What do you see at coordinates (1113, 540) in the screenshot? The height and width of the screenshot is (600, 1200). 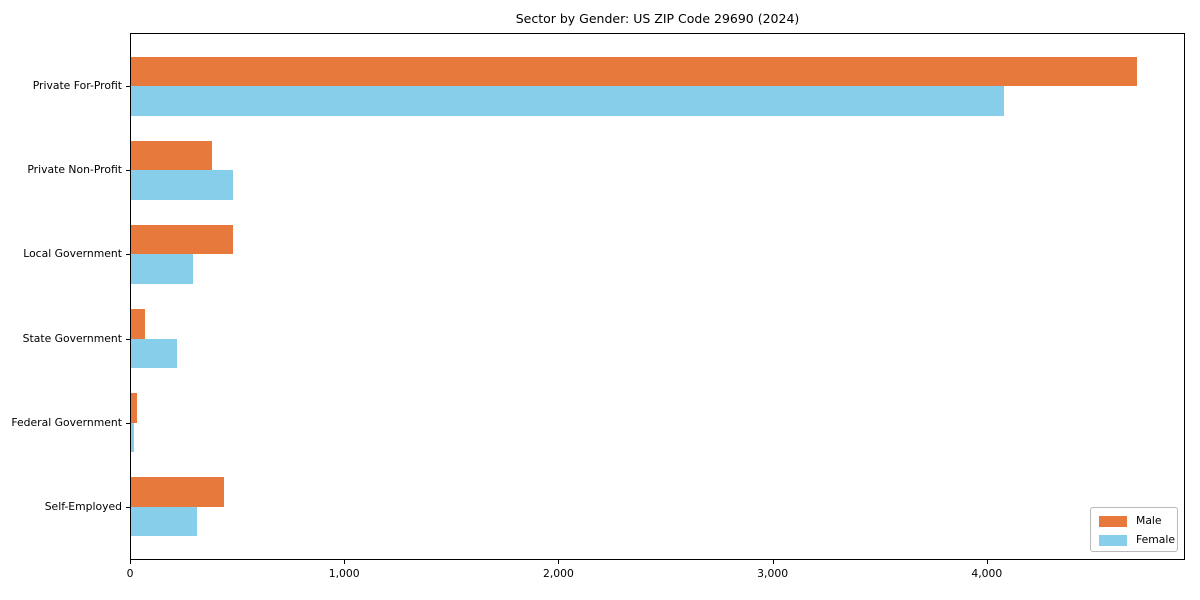 I see `female-swatch` at bounding box center [1113, 540].